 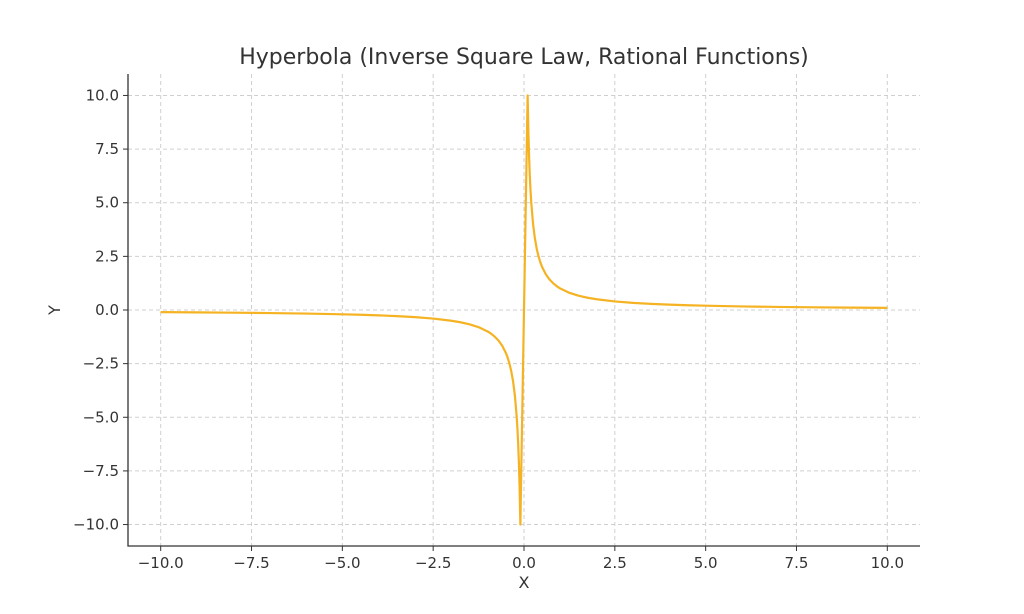 What do you see at coordinates (524, 582) in the screenshot?
I see `x-axis-label: X` at bounding box center [524, 582].